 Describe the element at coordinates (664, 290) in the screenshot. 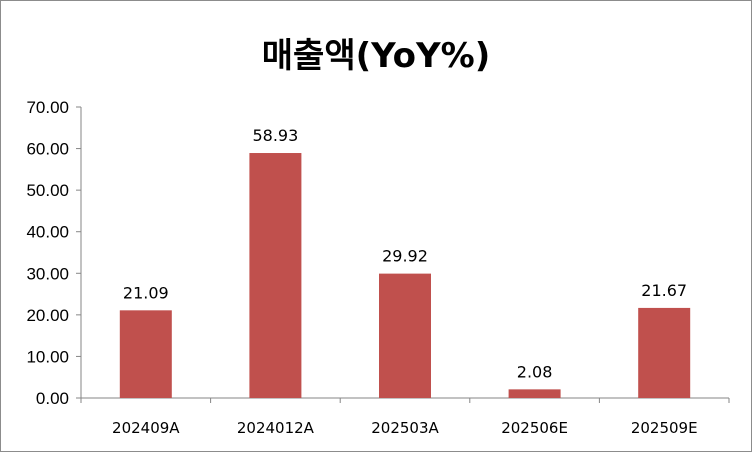

I see `data-label: 21.67` at that location.